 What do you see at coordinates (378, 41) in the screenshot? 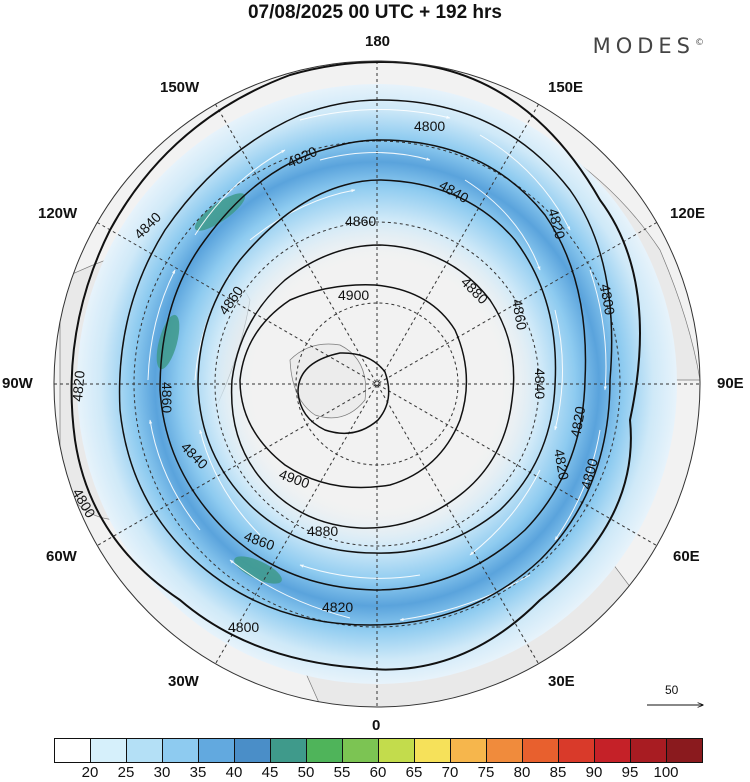
I see `longitude-label: 180` at bounding box center [378, 41].